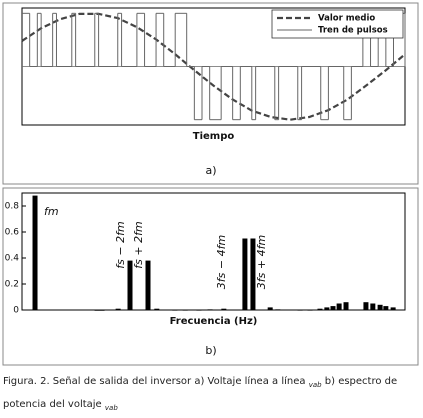 Image resolution: width=423 pixels, height=418 pixels. I want to click on annotation: fs + 2fm, so click(138, 244).